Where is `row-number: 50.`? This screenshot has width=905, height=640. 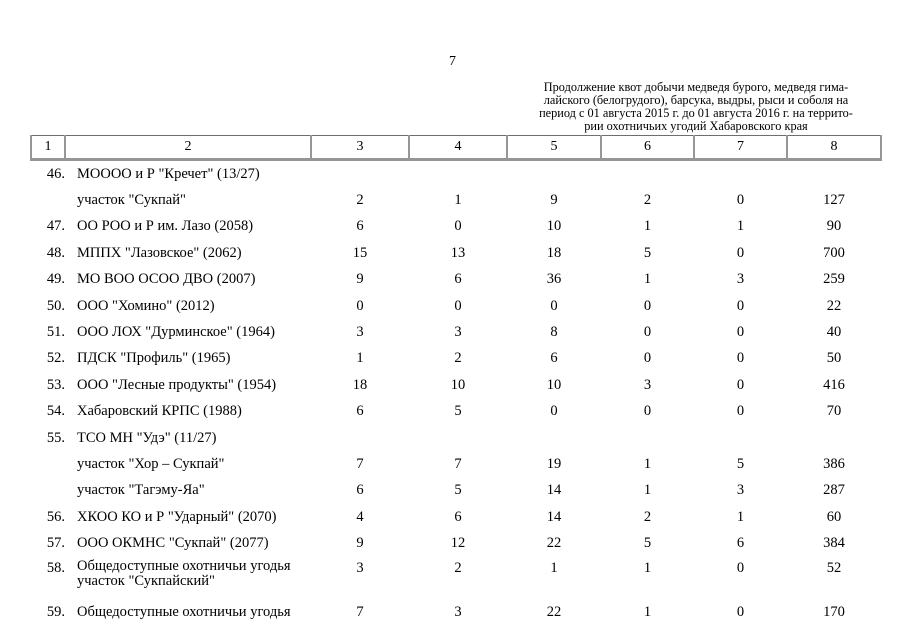 row-number: 50. is located at coordinates (55, 305).